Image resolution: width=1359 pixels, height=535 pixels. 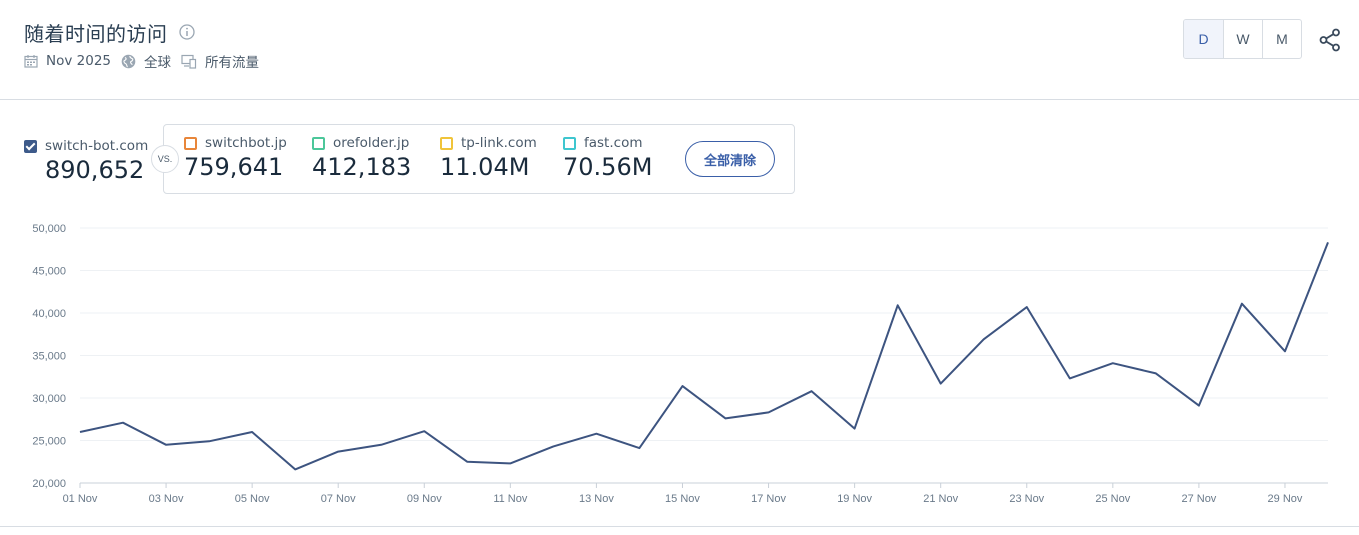 What do you see at coordinates (49, 229) in the screenshot?
I see `y-tick-label: 50,000` at bounding box center [49, 229].